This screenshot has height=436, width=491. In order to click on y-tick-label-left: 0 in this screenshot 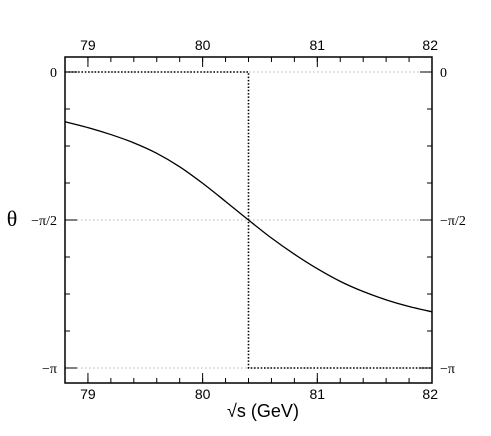, I will do `click(53, 73)`.